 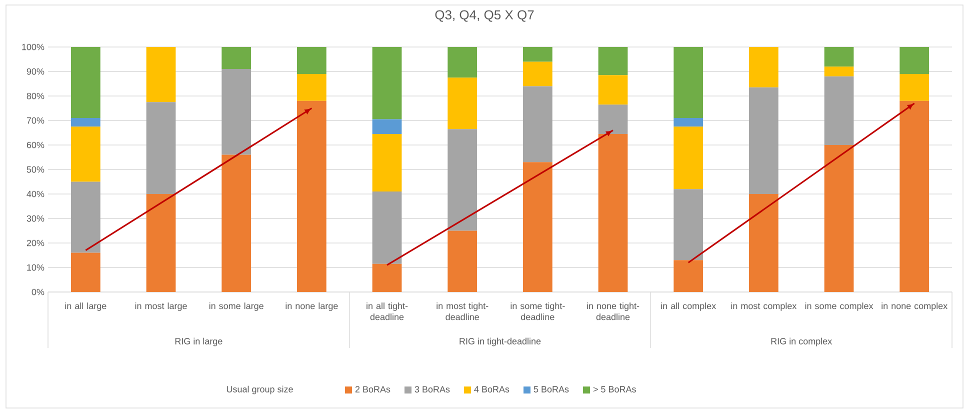 What do you see at coordinates (236, 306) in the screenshot?
I see `x-tick-label: in some large` at bounding box center [236, 306].